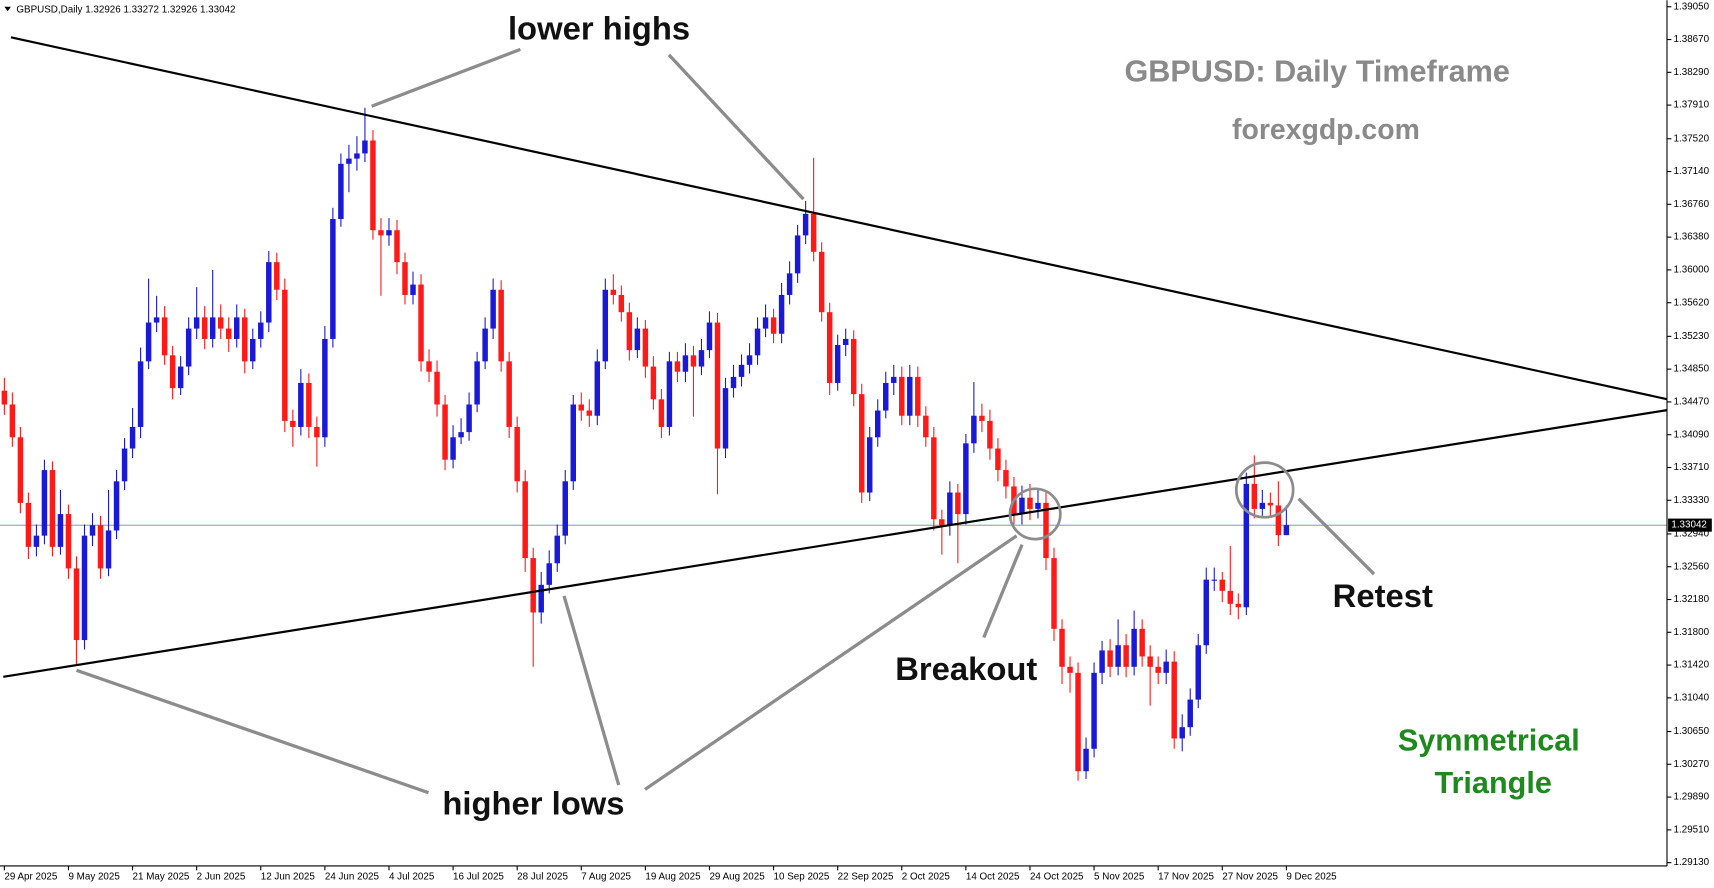 Image resolution: width=1714 pixels, height=888 pixels. What do you see at coordinates (866, 876) in the screenshot?
I see `x-tick-label: 22 Sep 2025` at bounding box center [866, 876].